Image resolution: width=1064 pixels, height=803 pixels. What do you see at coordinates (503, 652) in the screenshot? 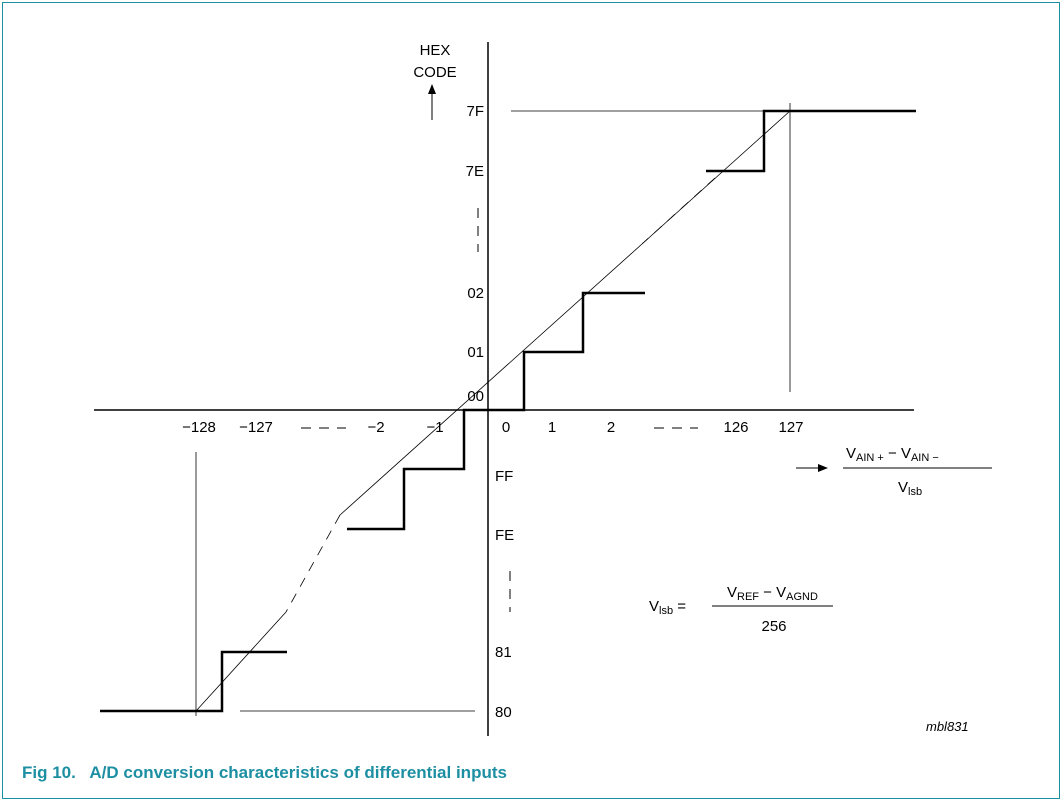
I see `y-label-81: 81` at bounding box center [503, 652].